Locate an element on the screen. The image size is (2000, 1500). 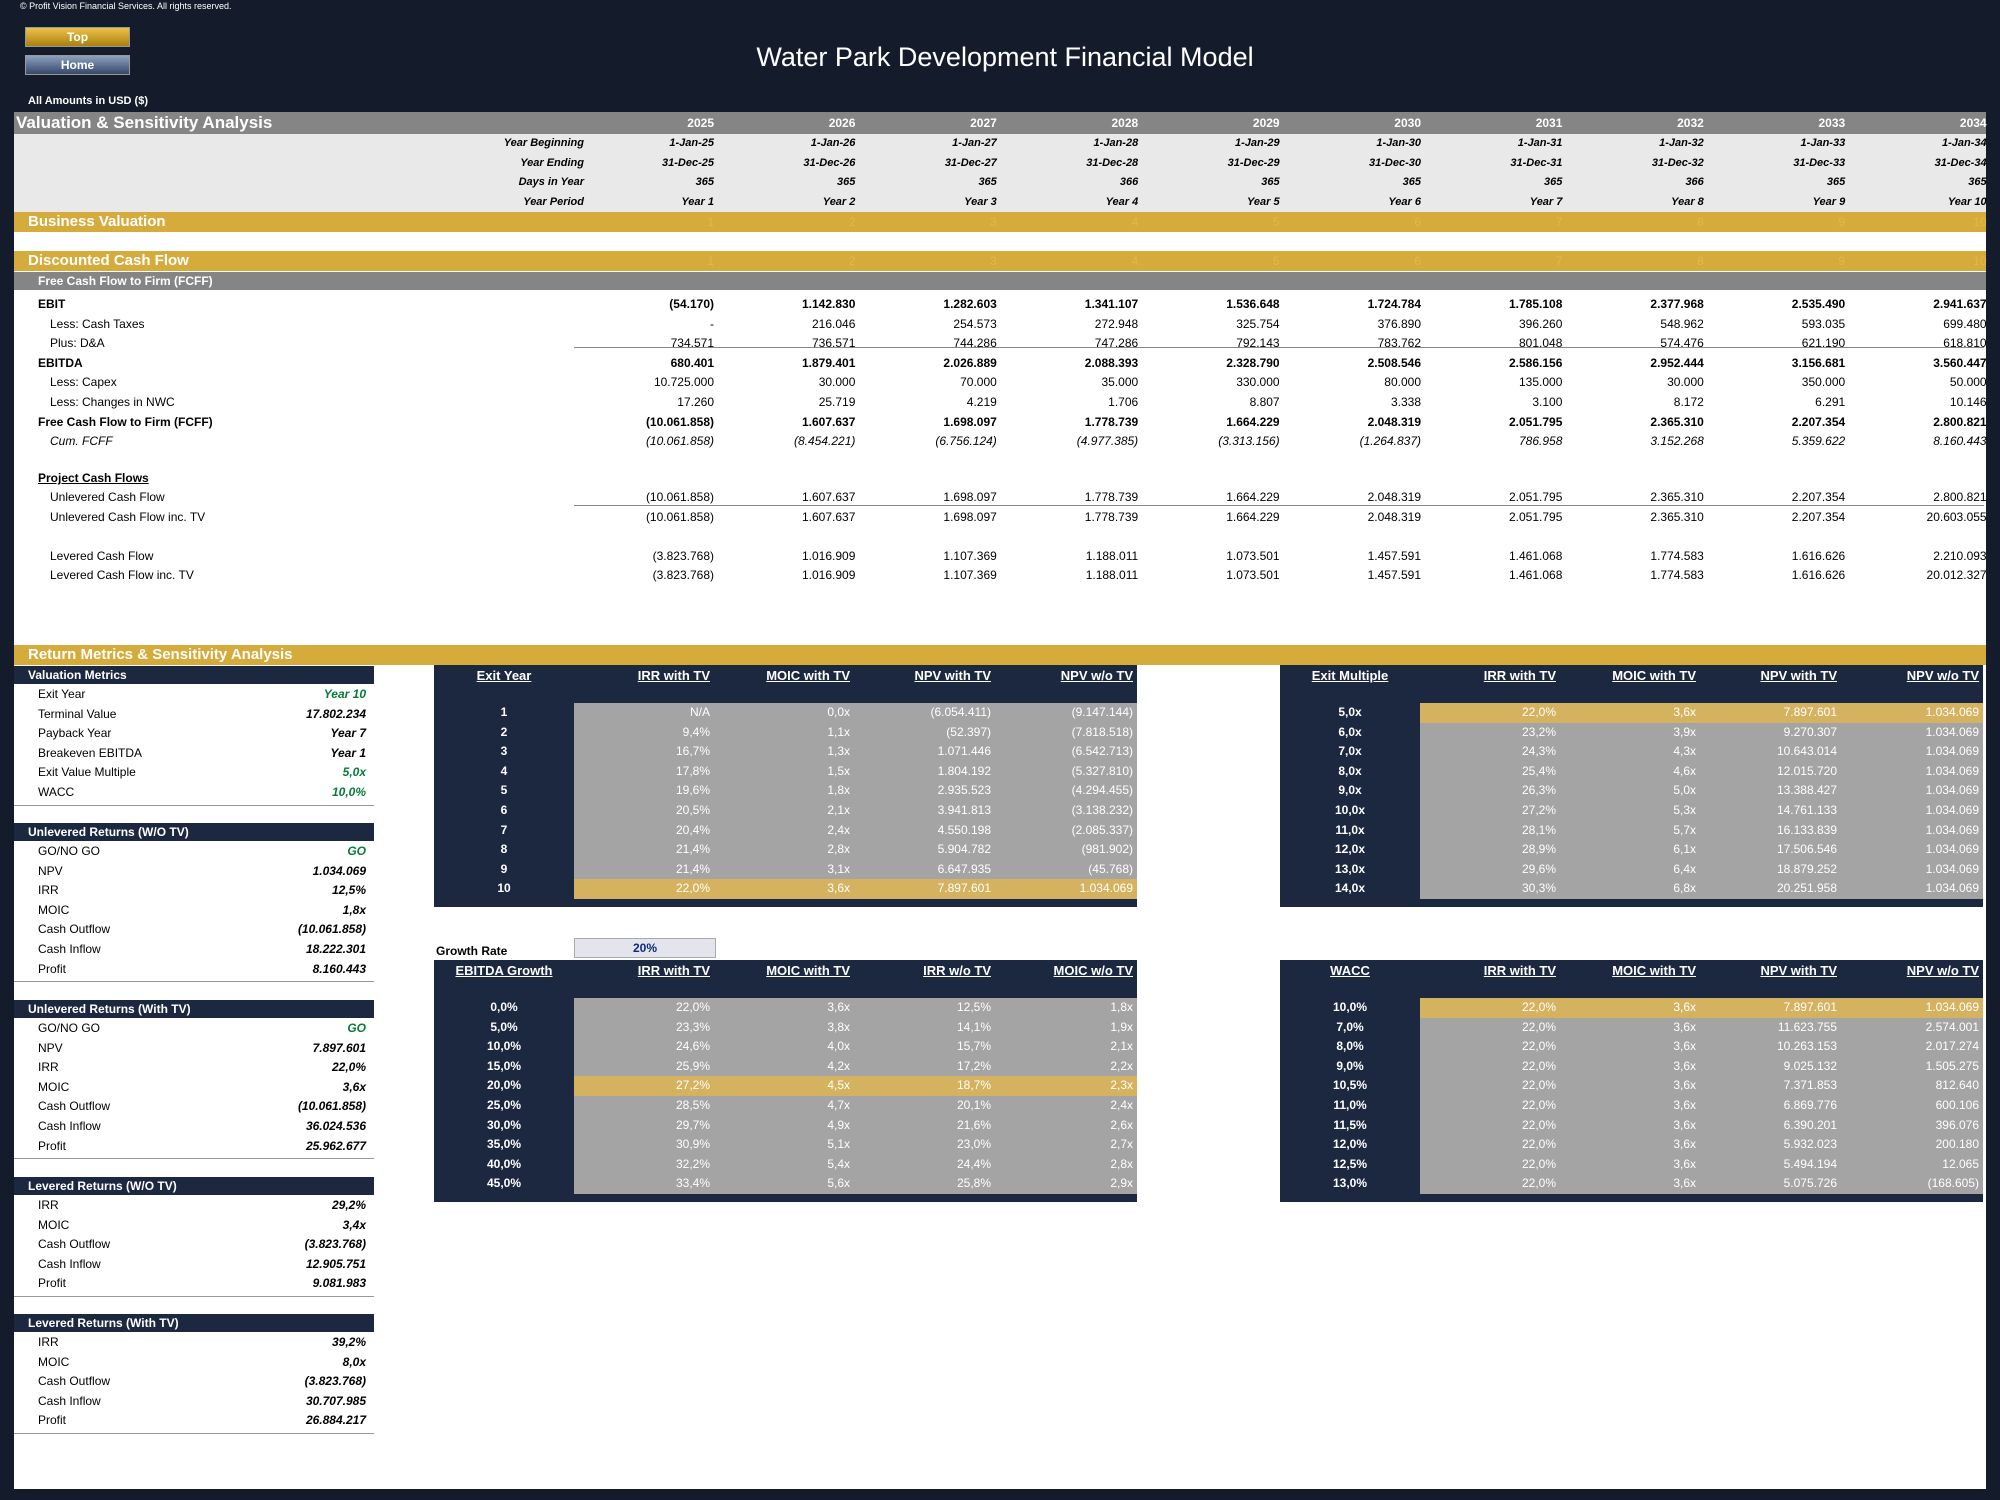
section-title: Valuation & Sensitivity Analysis is located at coordinates (144, 122).